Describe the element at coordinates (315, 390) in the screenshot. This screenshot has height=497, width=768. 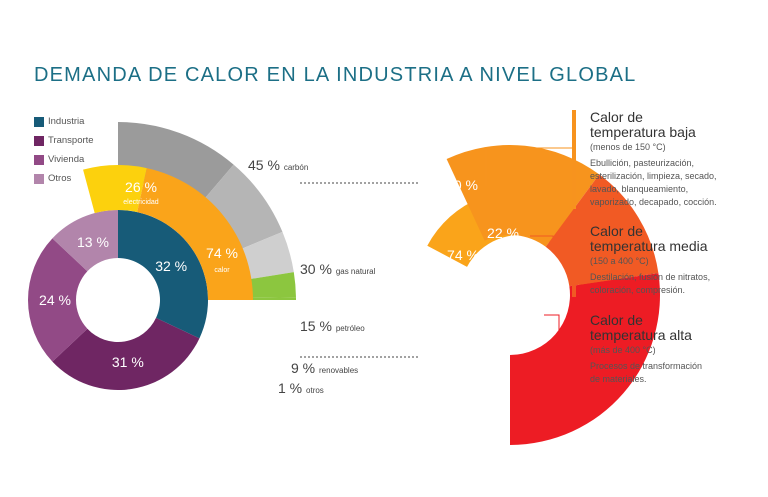
I see `data-label-name: otros` at that location.